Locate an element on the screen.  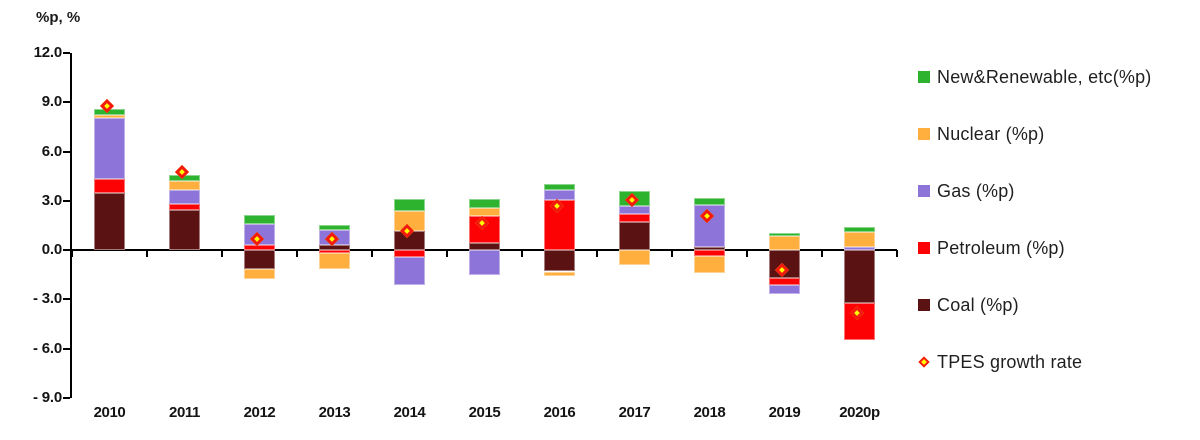
bar-segment-nuclear-2016 is located at coordinates (559, 274).